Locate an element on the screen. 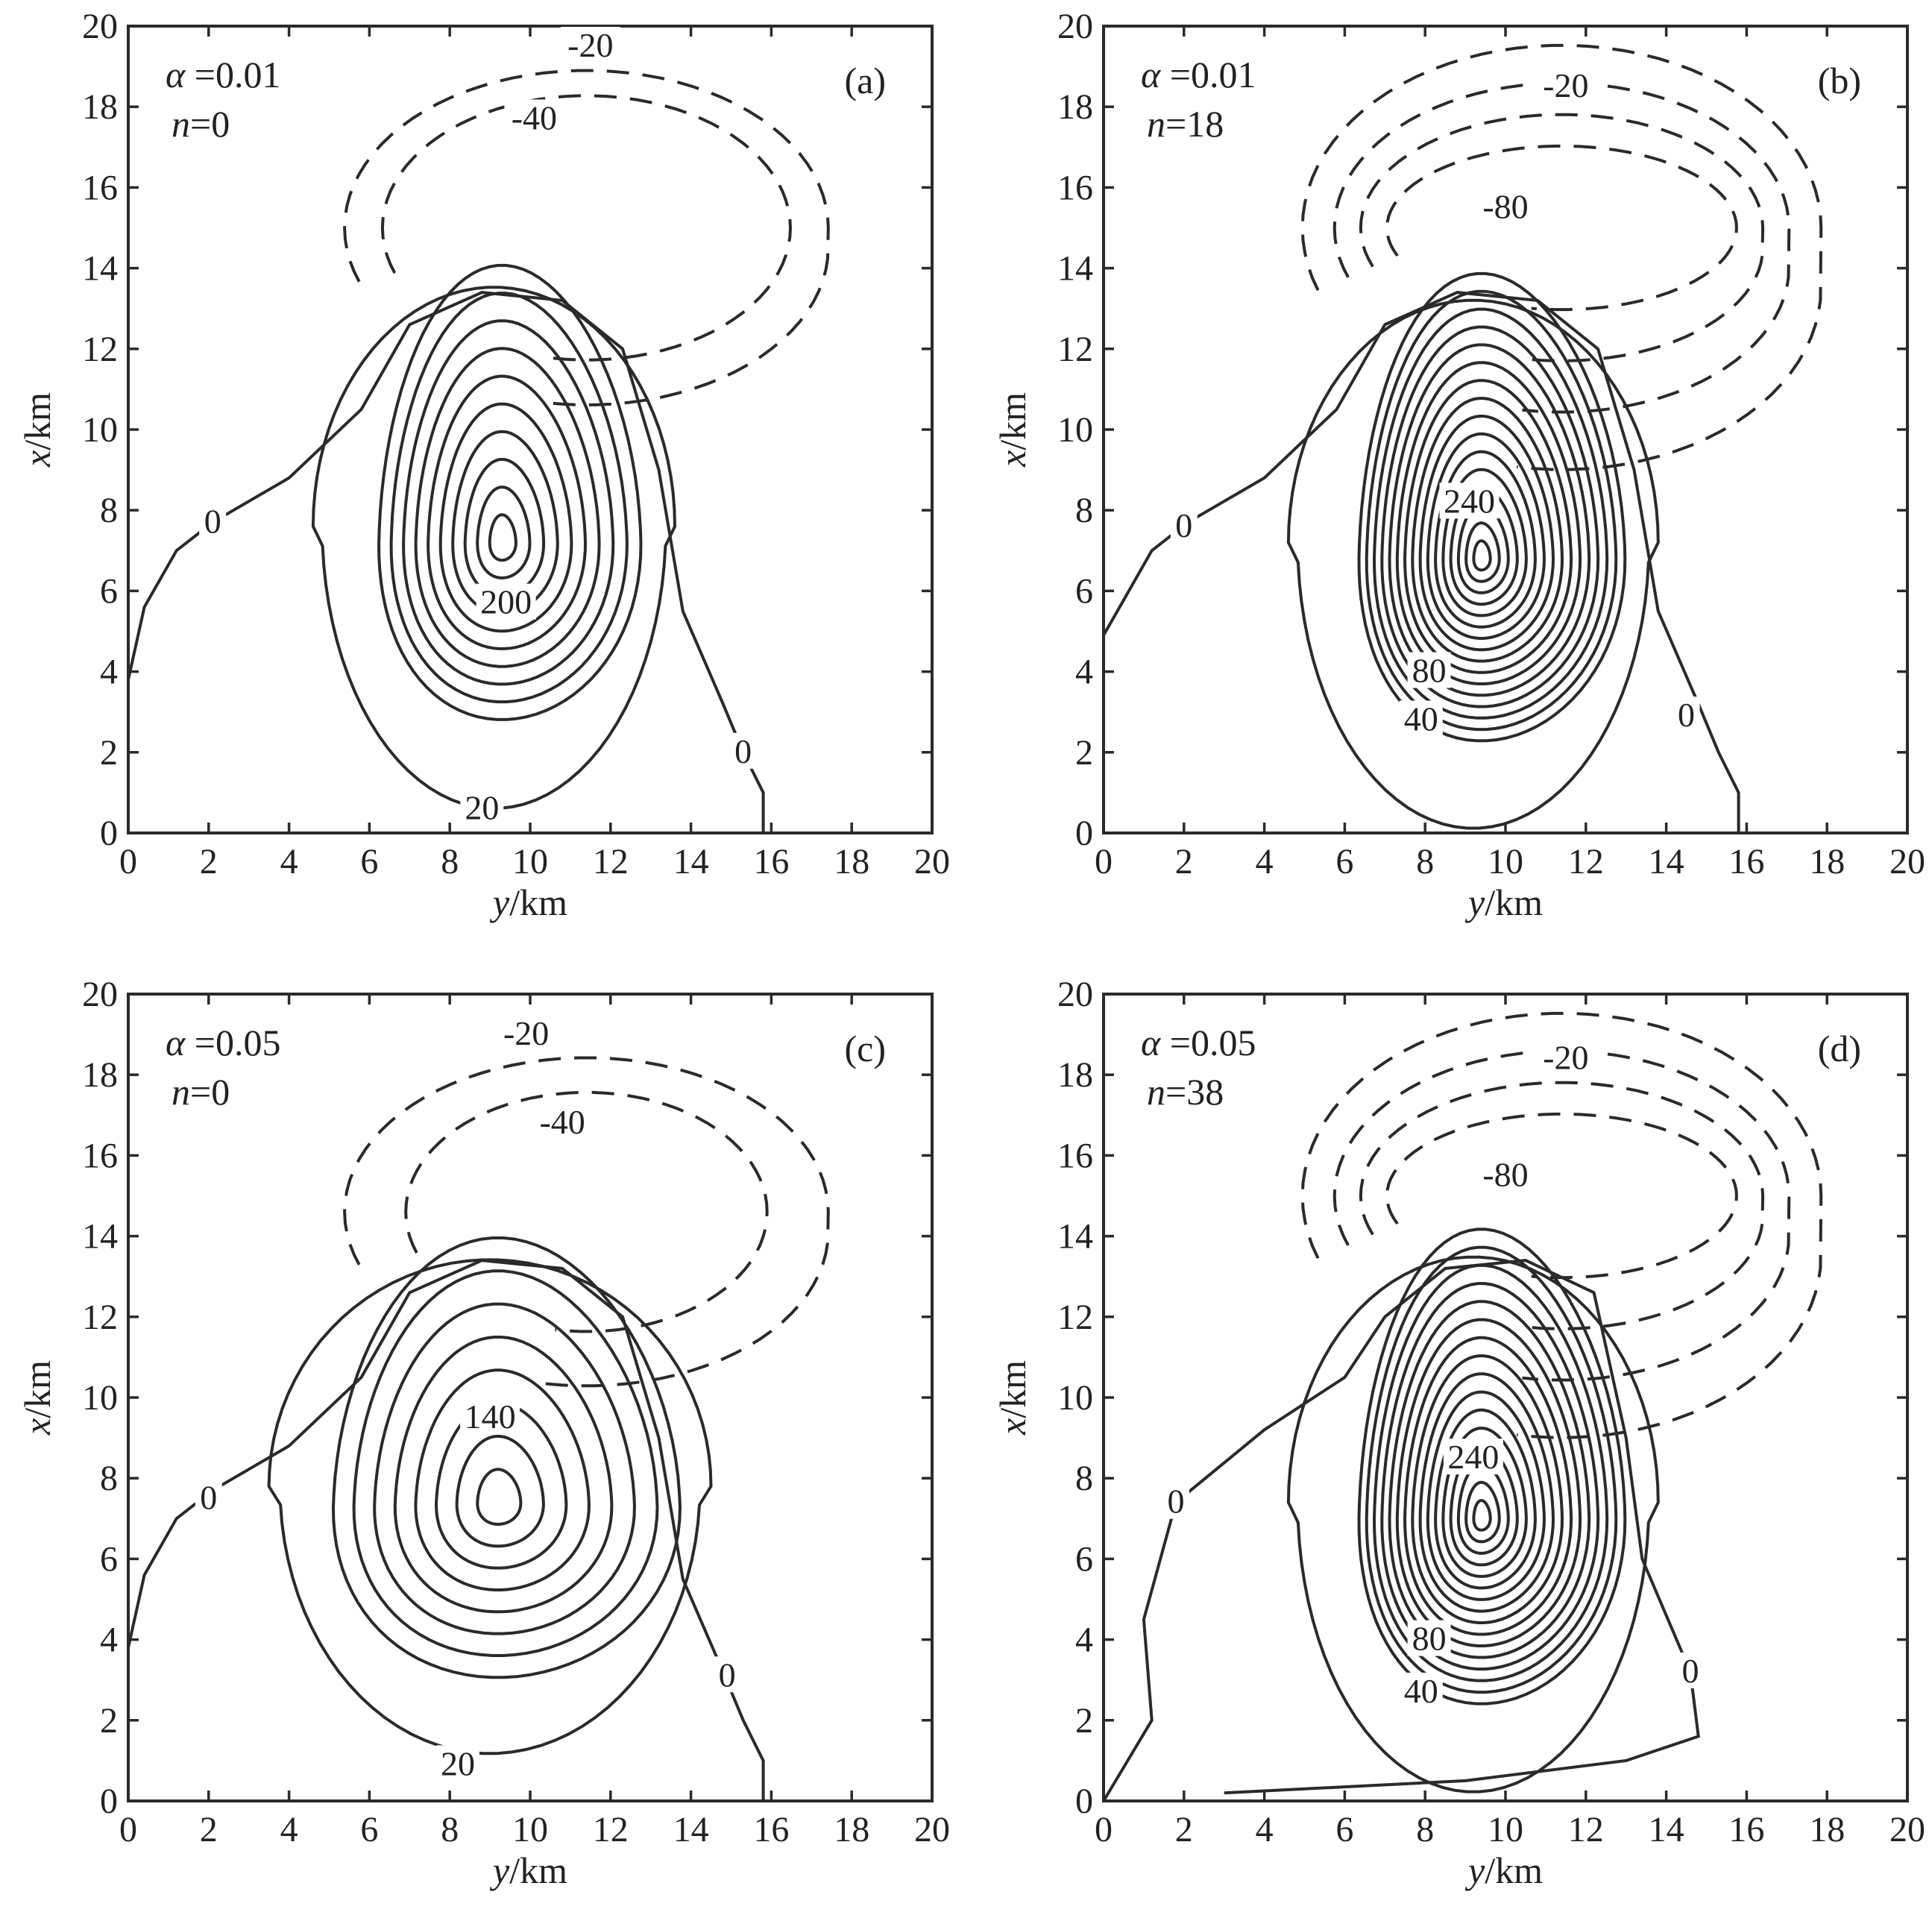  y-tick-label: 14 is located at coordinates (1075, 1237).